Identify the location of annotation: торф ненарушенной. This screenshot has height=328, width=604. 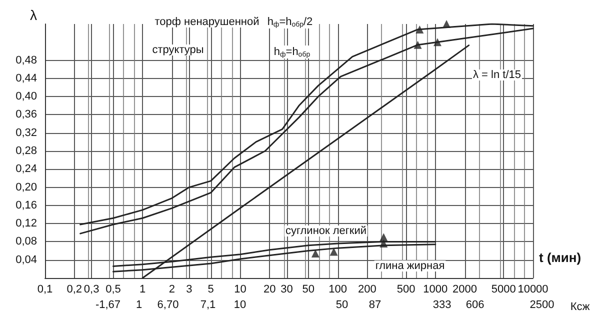
(207, 22).